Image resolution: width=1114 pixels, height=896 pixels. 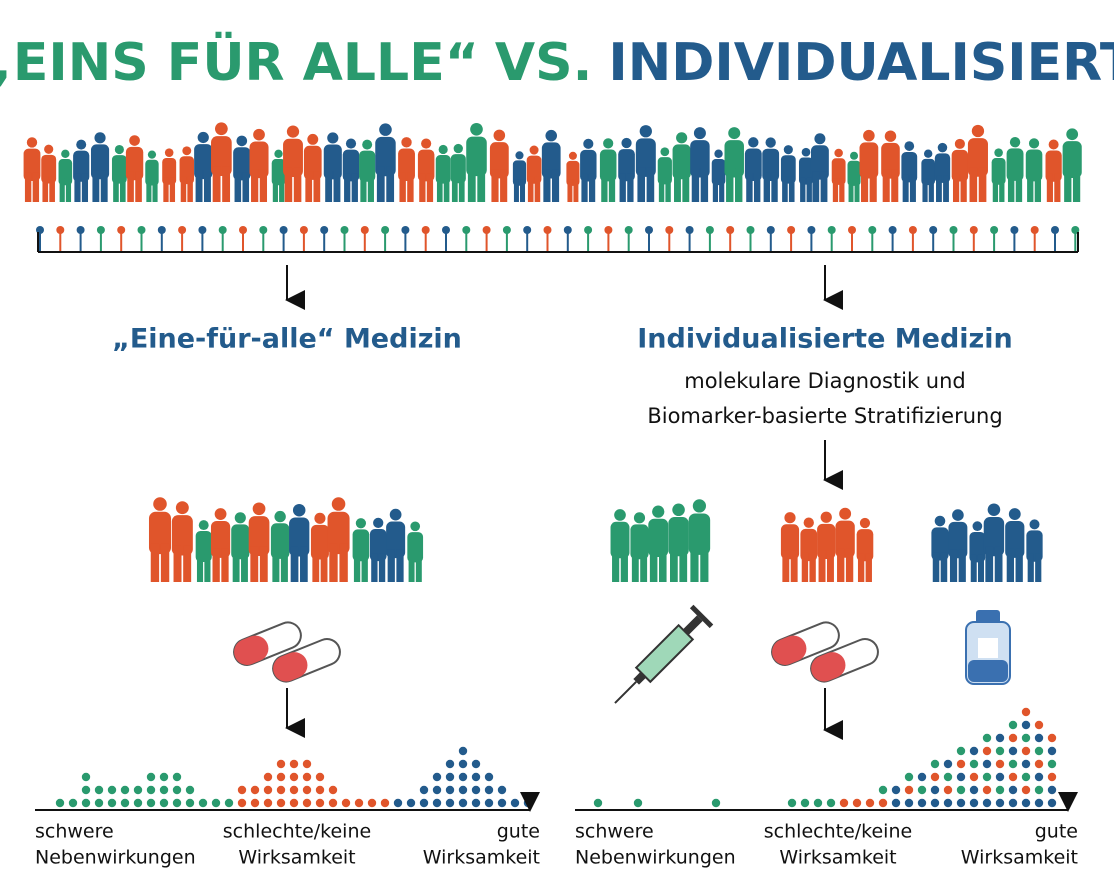 I want to click on pills, so click(x=825, y=652).